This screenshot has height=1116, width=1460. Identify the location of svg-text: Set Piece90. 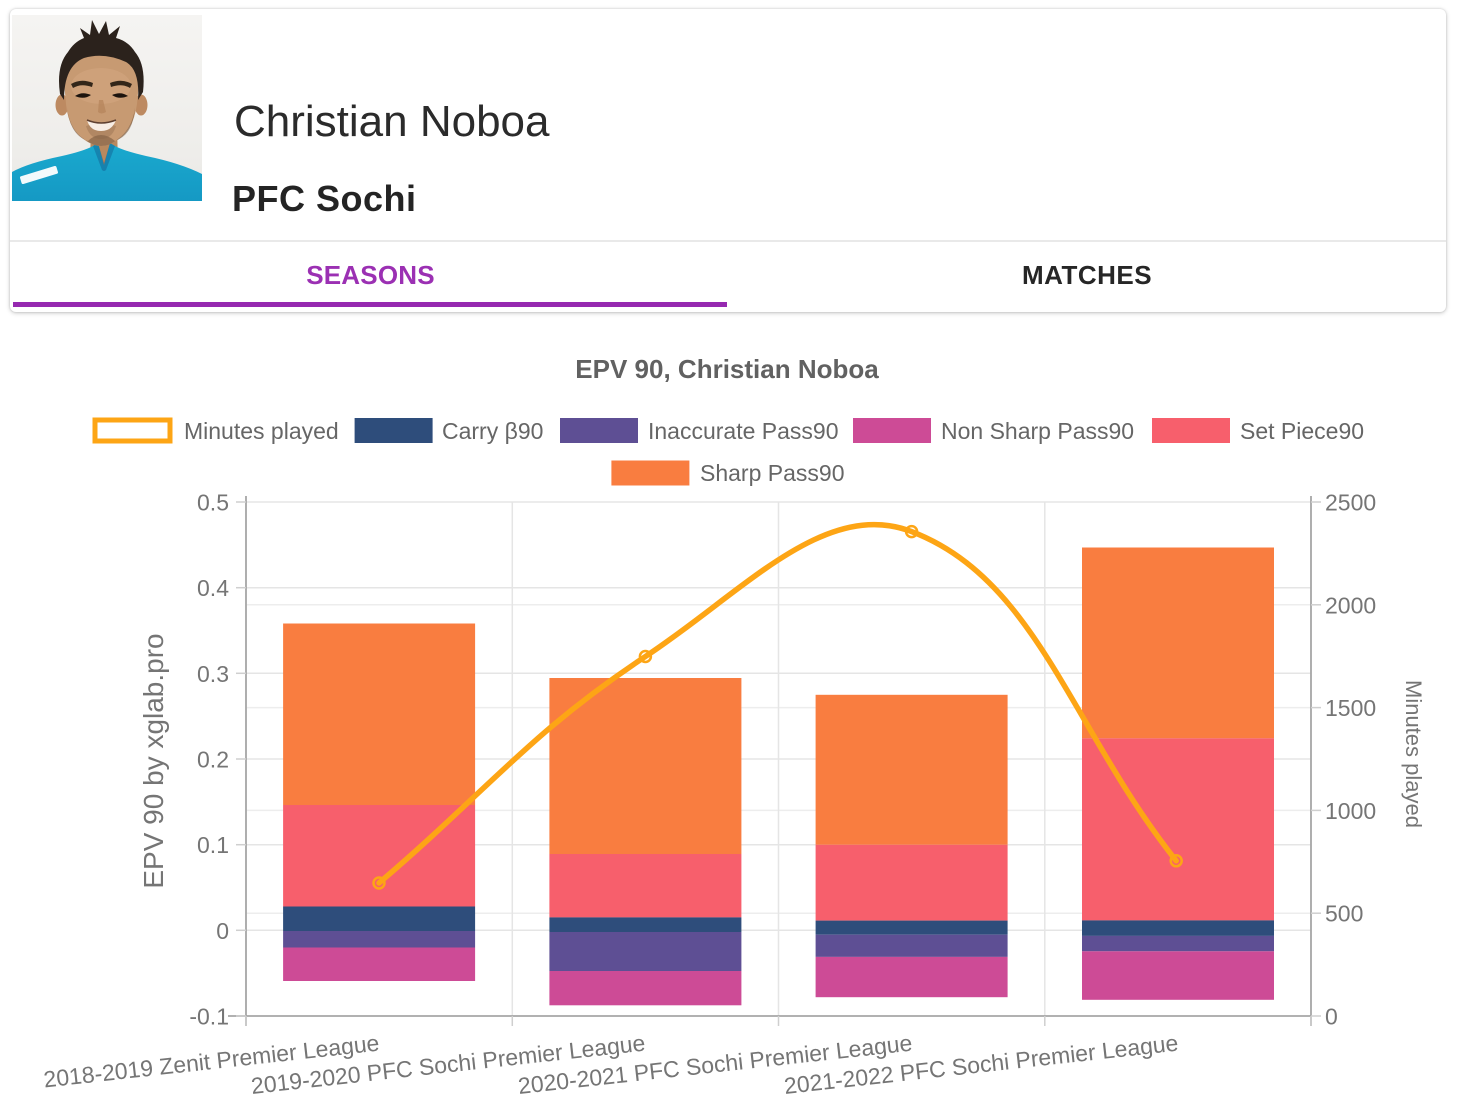
(1302, 431).